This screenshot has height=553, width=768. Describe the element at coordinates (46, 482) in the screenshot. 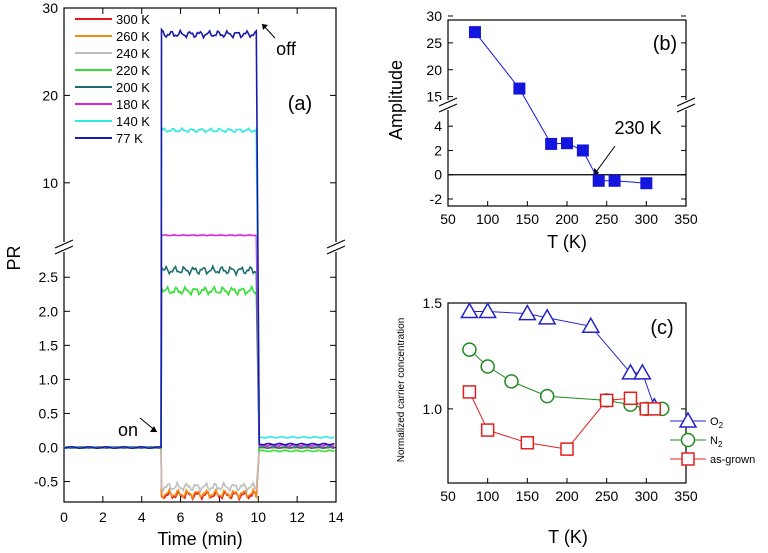

I see `y-tick-label: -0.5` at that location.